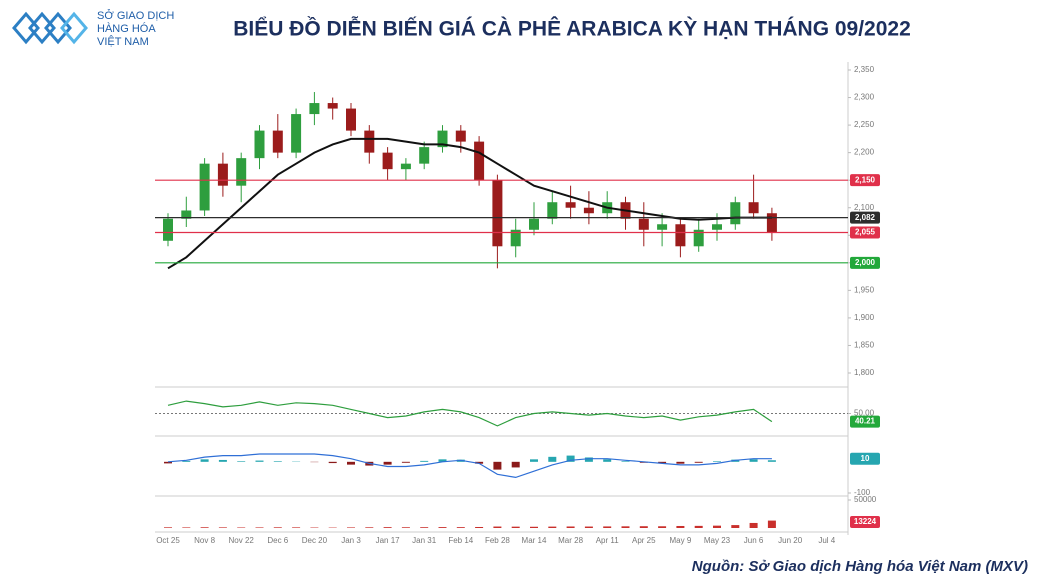 This screenshot has width=1040, height=588. Describe the element at coordinates (681, 540) in the screenshot. I see `x-tick-label: May 9` at that location.